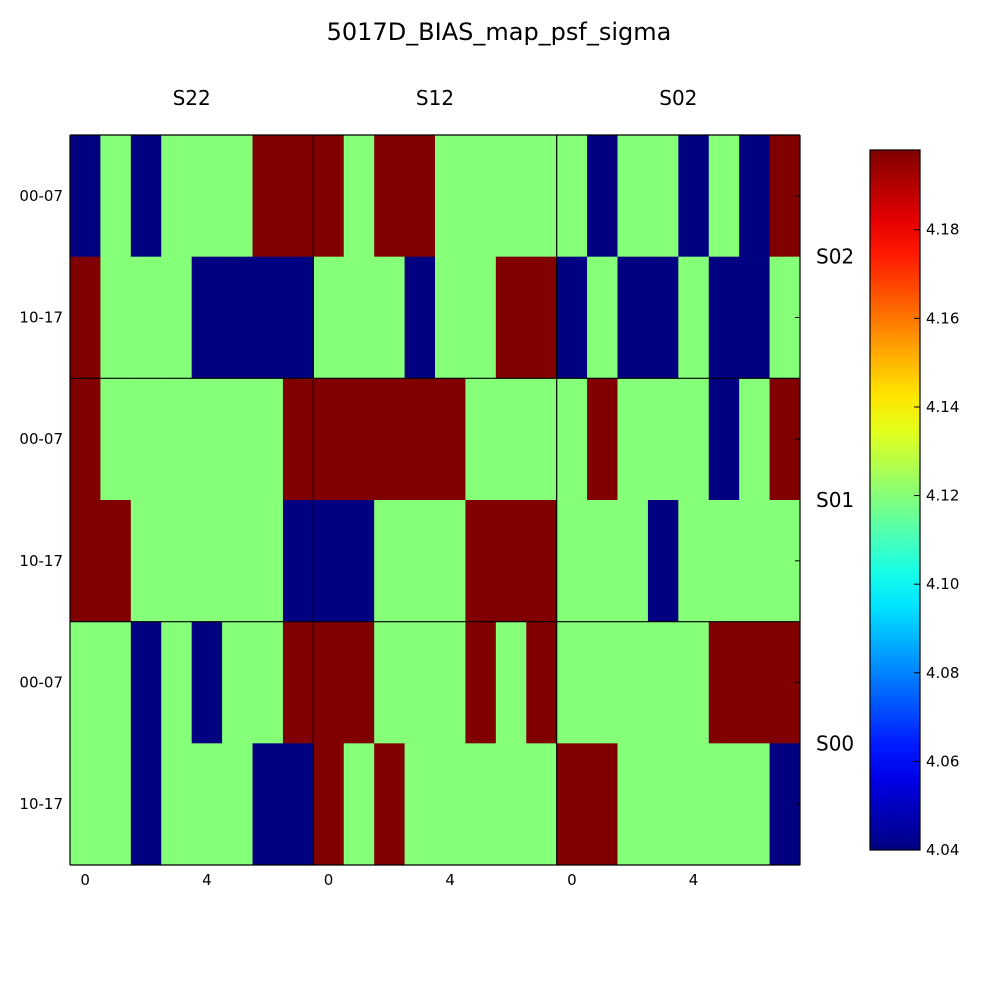 This screenshot has height=1000, width=1000. I want to click on row-label: S00, so click(835, 743).